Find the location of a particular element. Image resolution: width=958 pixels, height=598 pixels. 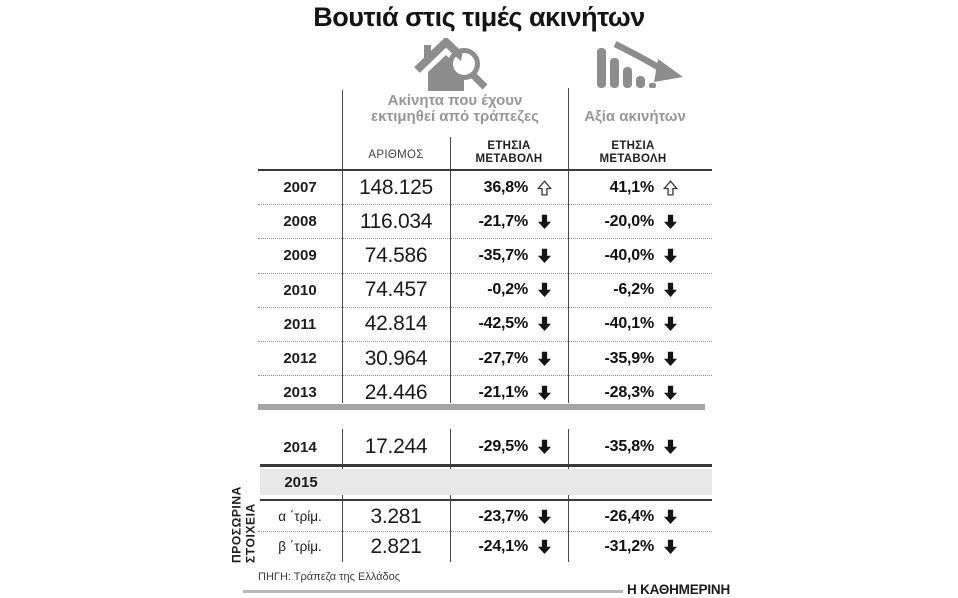

change-cell: -21,7% is located at coordinates (509, 222).